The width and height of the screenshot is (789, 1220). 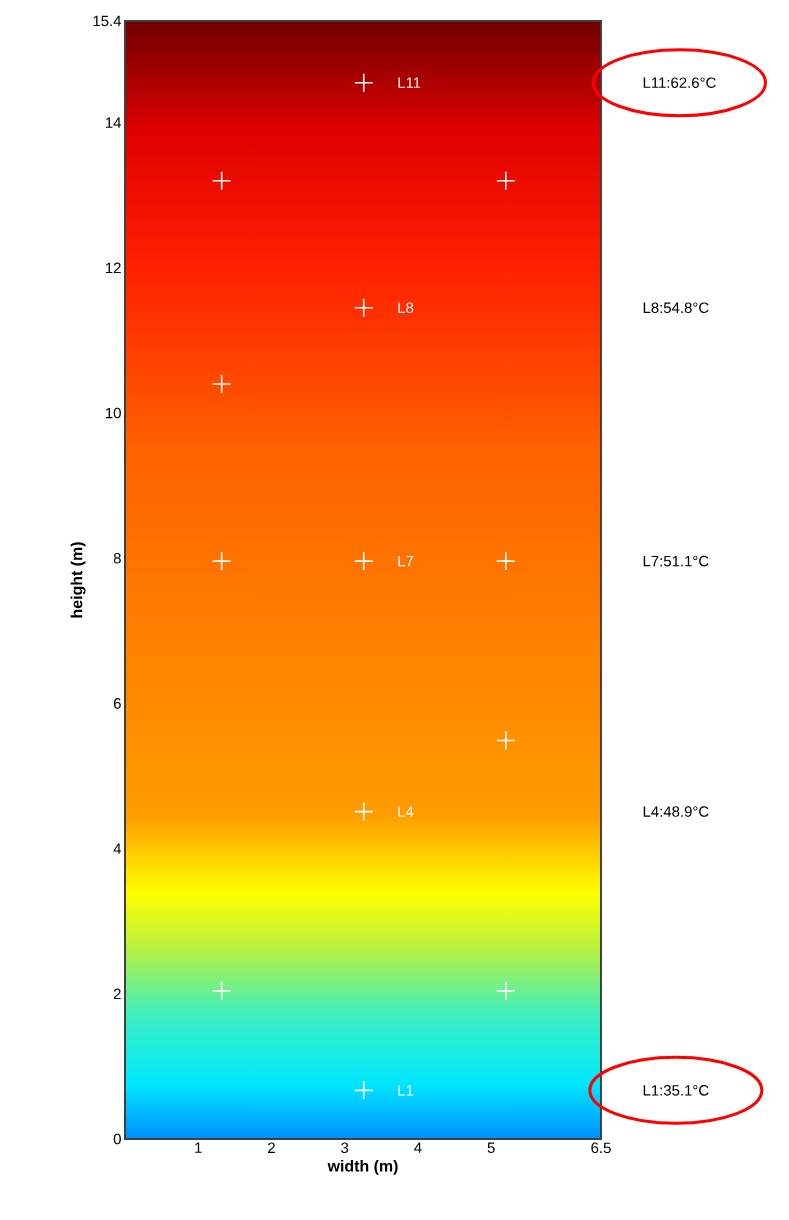 I want to click on y-tick-label: 0, so click(x=117, y=1139).